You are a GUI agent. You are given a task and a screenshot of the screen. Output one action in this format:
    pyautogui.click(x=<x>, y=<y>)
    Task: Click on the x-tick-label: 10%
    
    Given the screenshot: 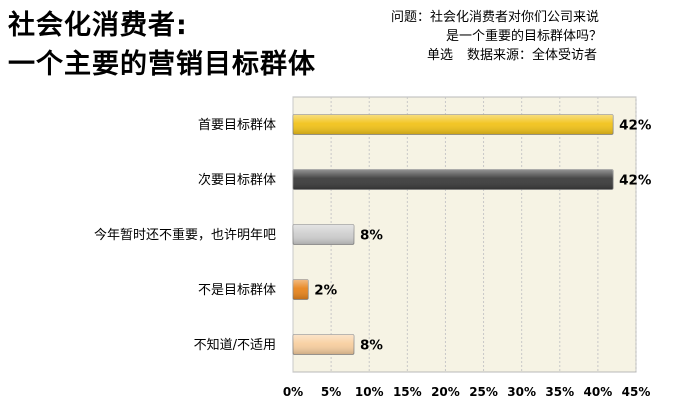 What is the action you would take?
    pyautogui.click(x=369, y=392)
    